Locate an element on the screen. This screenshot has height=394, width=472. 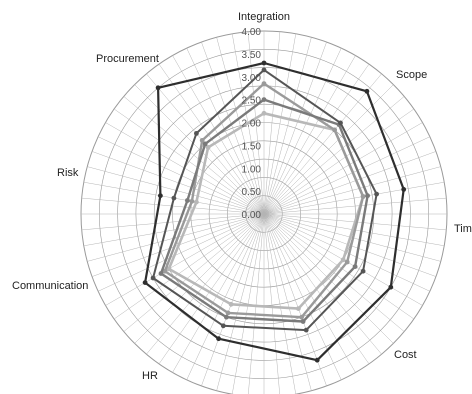
tick-label: 4.00 is located at coordinates (252, 32).